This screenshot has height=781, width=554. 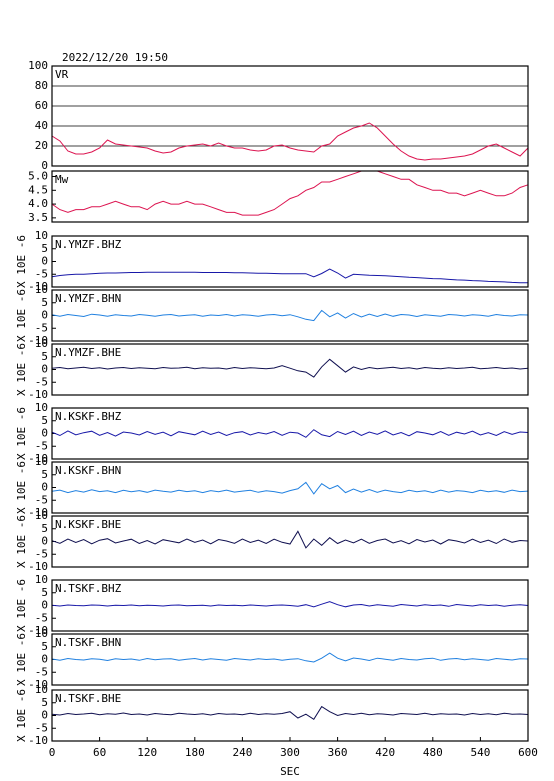 What do you see at coordinates (338, 752) in the screenshot?
I see `x-tick-label: 360` at bounding box center [338, 752].